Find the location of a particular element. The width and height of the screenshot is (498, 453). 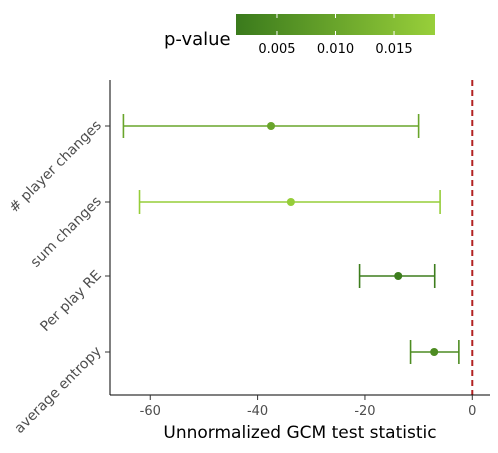

x-tick-label: -20 is located at coordinates (364, 411).